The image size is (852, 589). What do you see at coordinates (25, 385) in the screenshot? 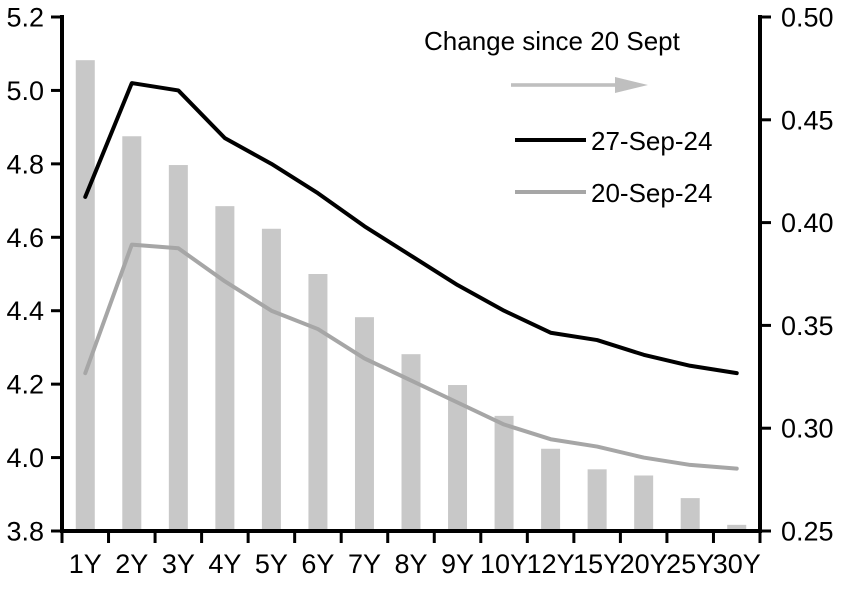
I see `y-left-tick-label: 4.2` at bounding box center [25, 385].